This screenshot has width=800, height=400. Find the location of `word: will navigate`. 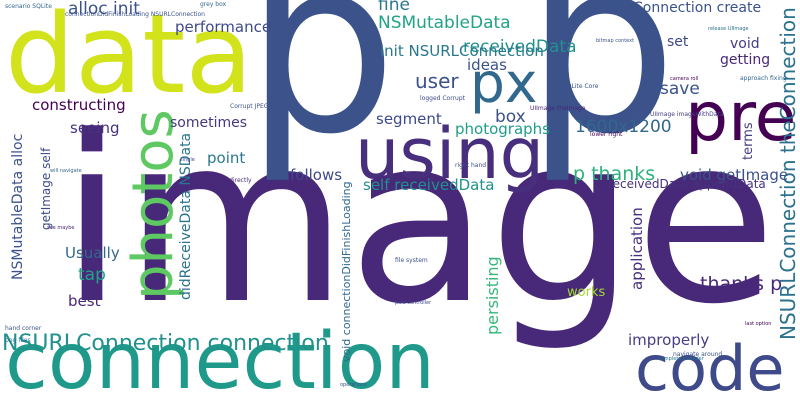

word: will navigate is located at coordinates (66, 171).